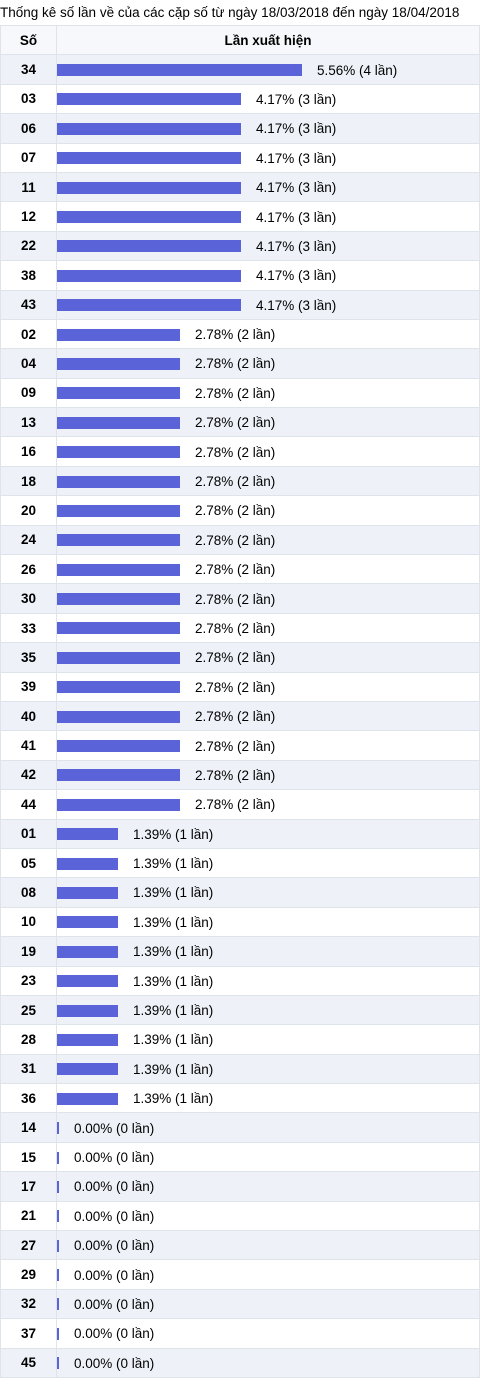 Image resolution: width=480 pixels, height=1385 pixels. What do you see at coordinates (28, 716) in the screenshot?
I see `row-number: 40` at bounding box center [28, 716].